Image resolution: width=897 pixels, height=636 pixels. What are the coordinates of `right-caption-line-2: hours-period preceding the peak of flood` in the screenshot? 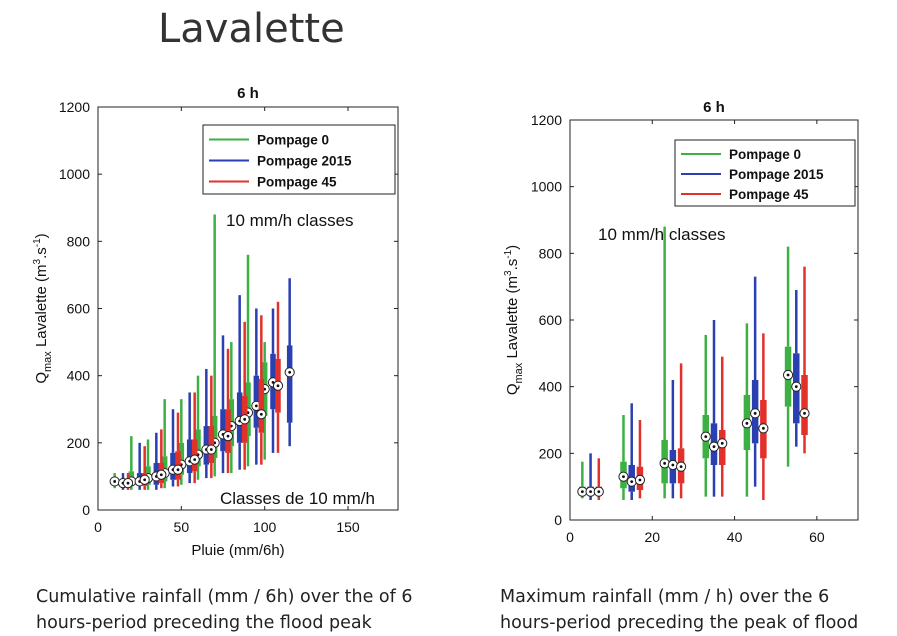 It's located at (679, 623).